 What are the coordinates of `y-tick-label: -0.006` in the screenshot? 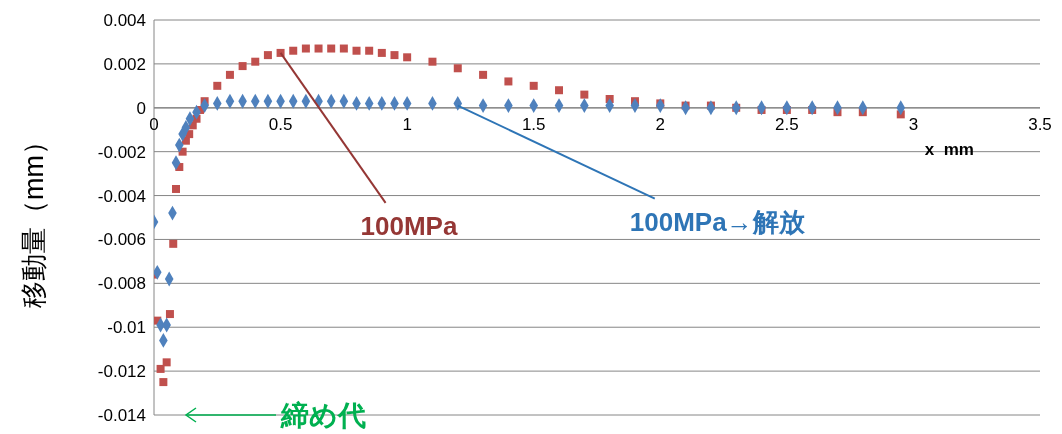 It's located at (121, 240).